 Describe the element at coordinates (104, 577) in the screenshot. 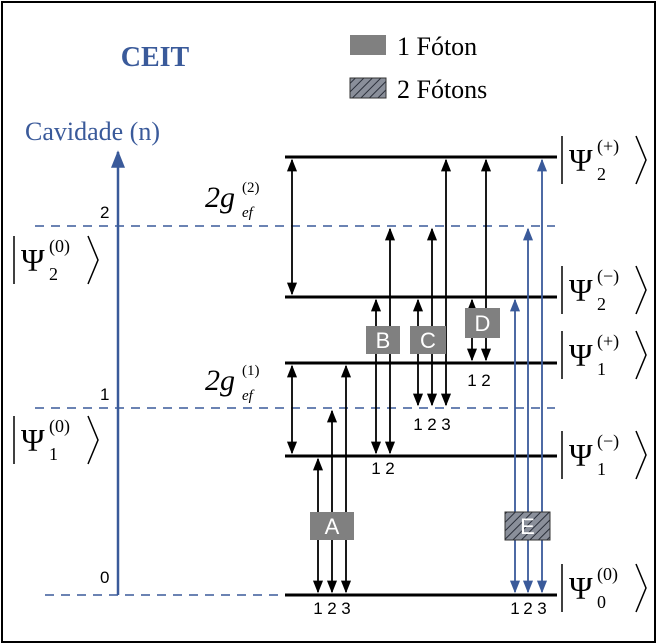

I see `level-number: 0` at that location.